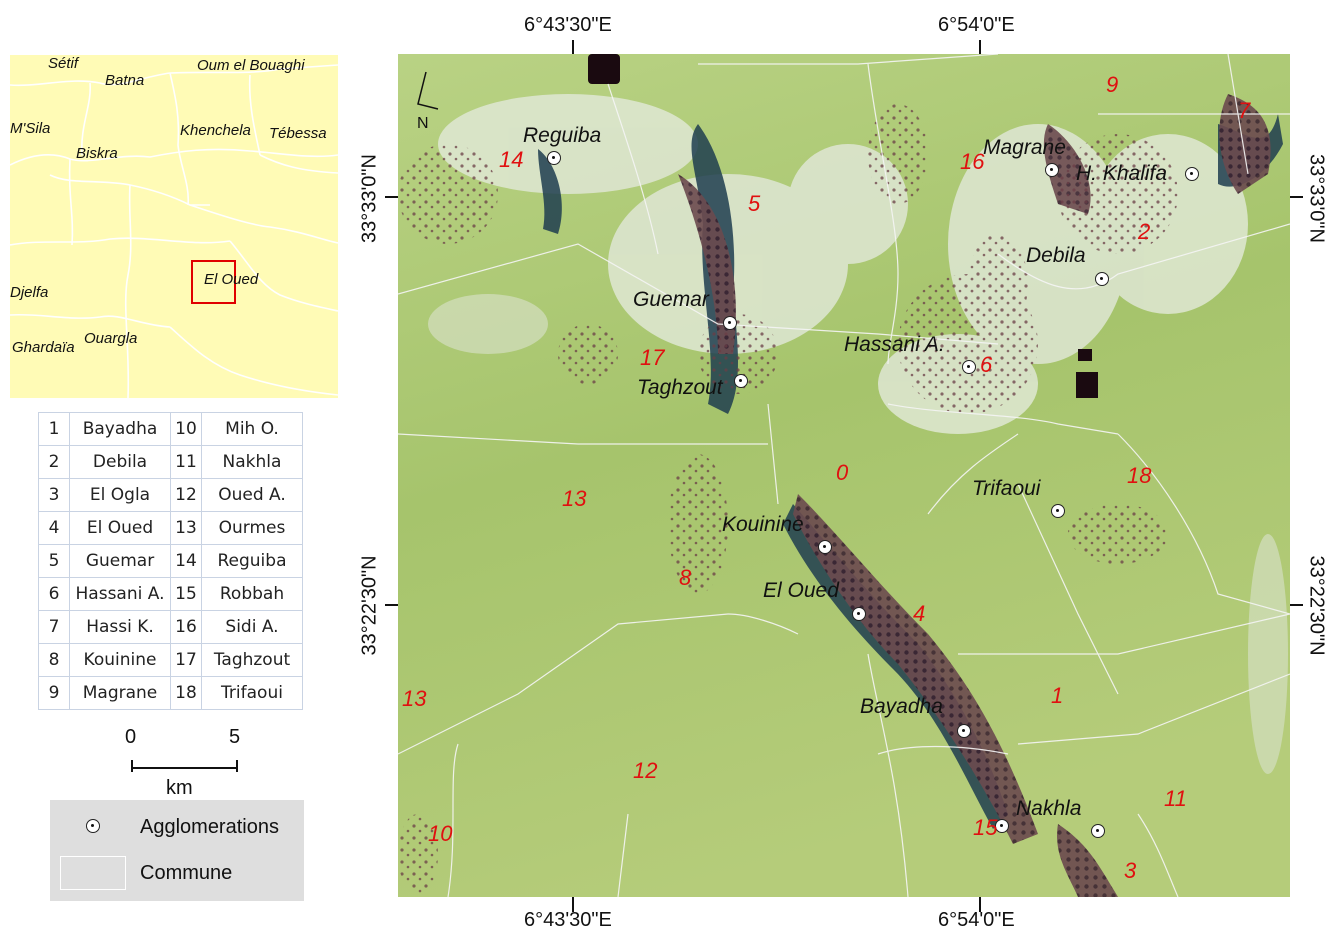 The image size is (1326, 934). Describe the element at coordinates (298, 133) in the screenshot. I see `inset-place-tebessa: Tébessa` at that location.